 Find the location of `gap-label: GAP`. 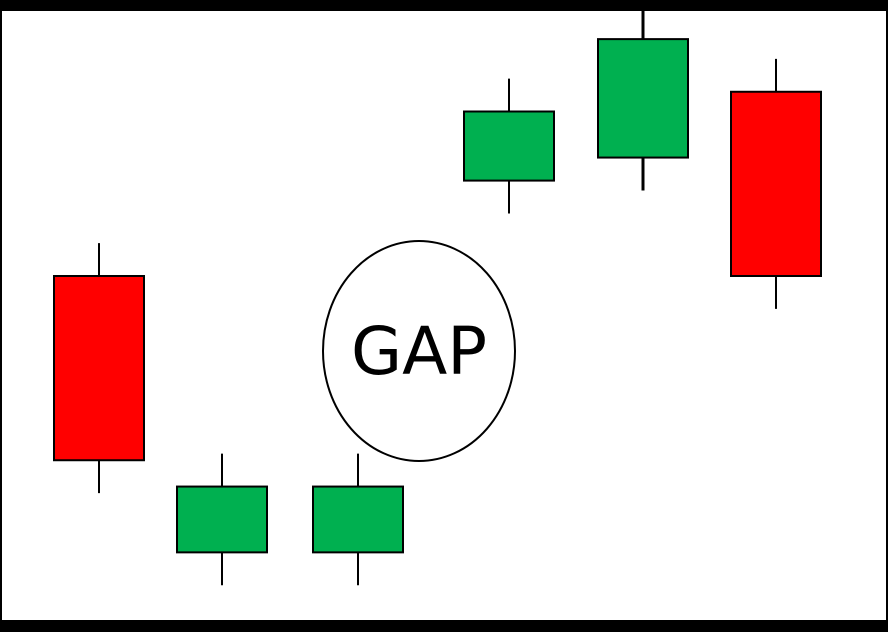

gap-label: GAP is located at coordinates (419, 351).